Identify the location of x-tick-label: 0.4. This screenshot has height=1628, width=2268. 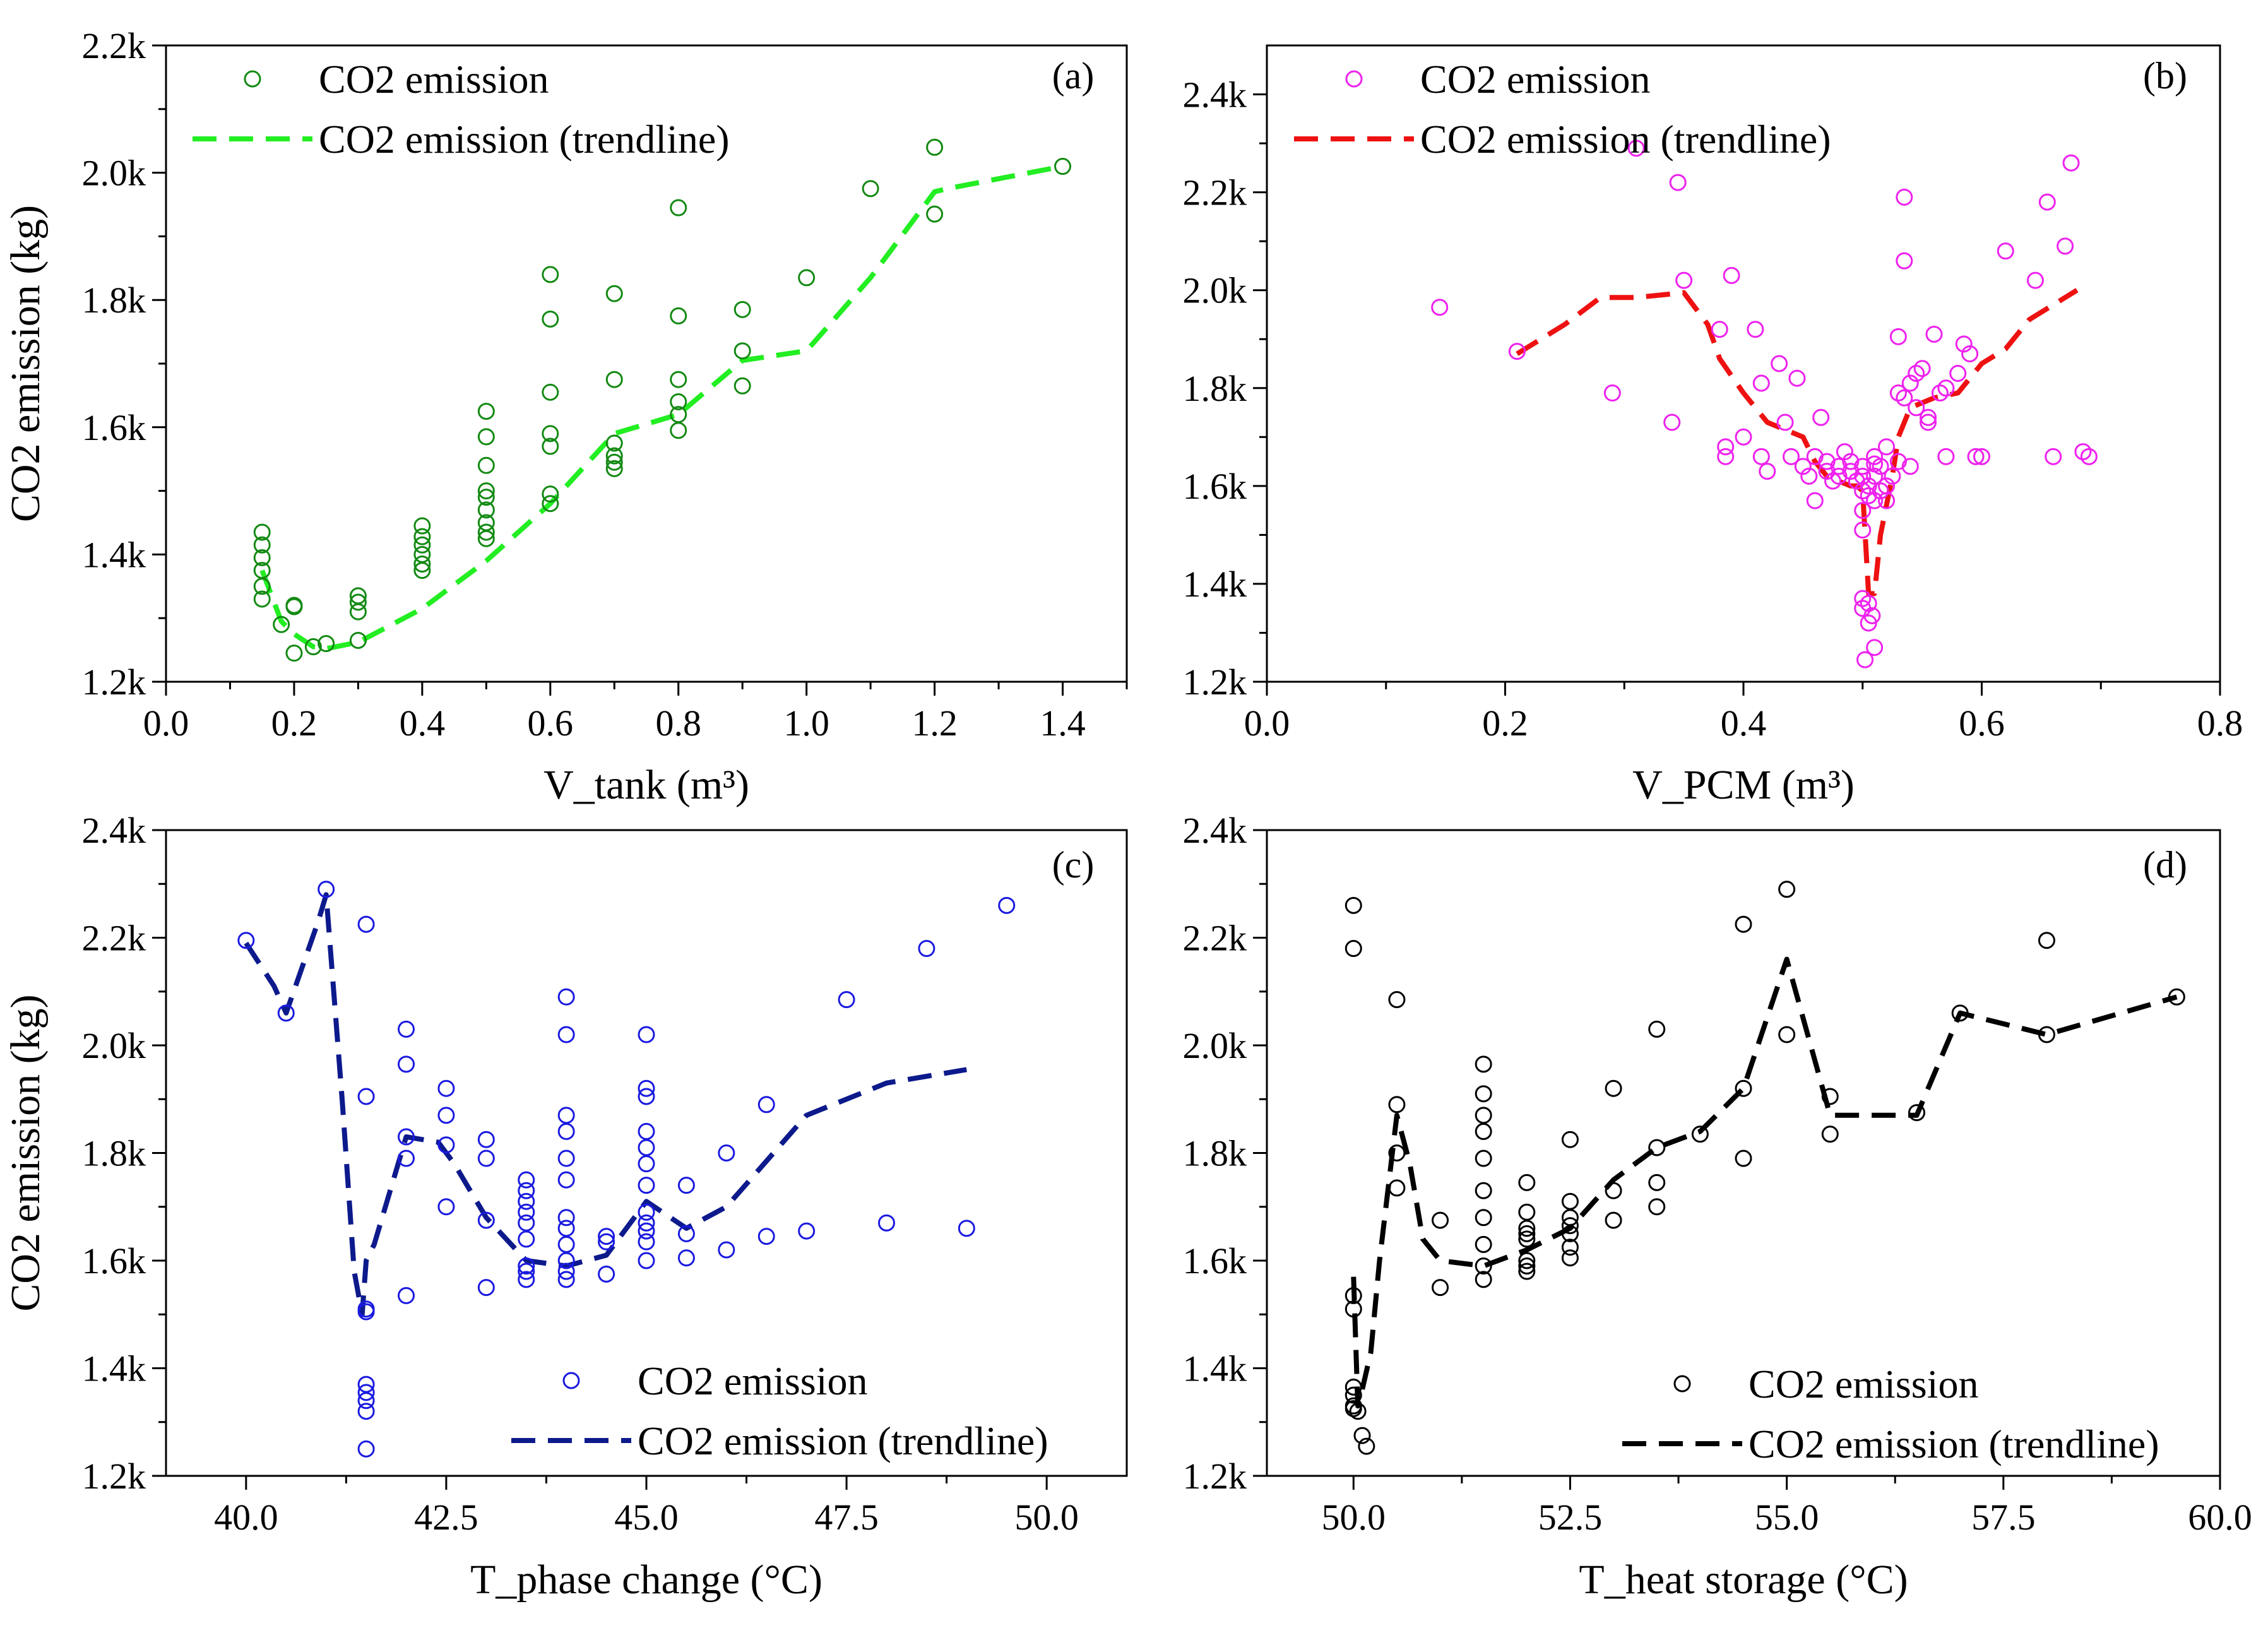
(423, 723).